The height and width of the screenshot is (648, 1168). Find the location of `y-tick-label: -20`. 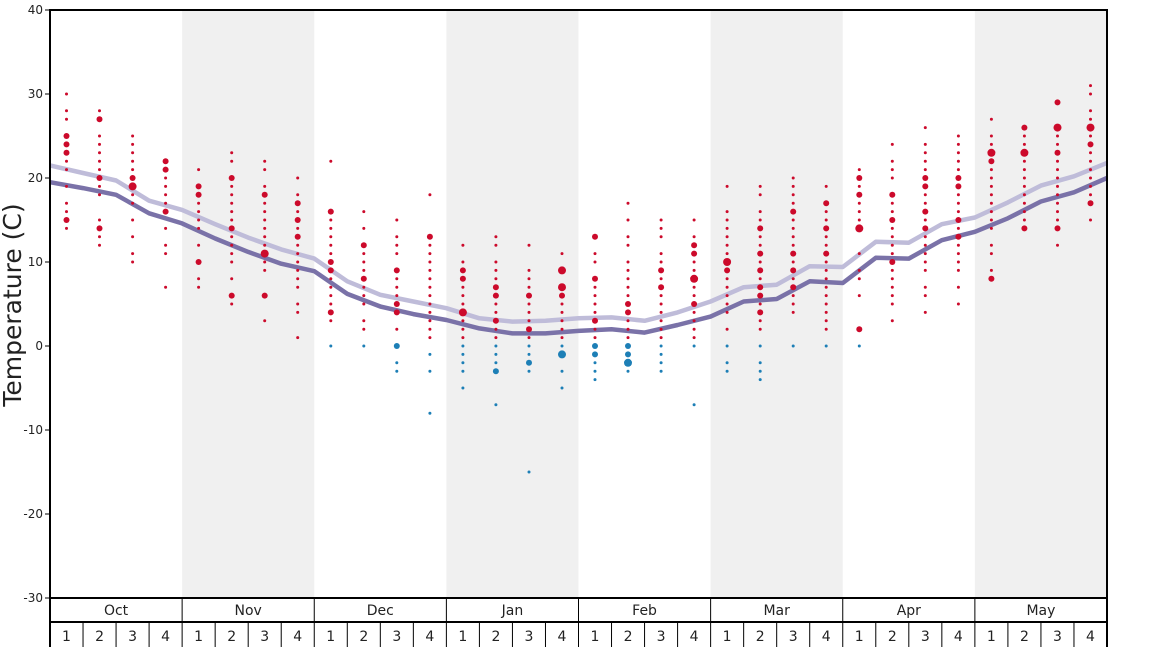

y-tick-label: -20 is located at coordinates (33, 514).